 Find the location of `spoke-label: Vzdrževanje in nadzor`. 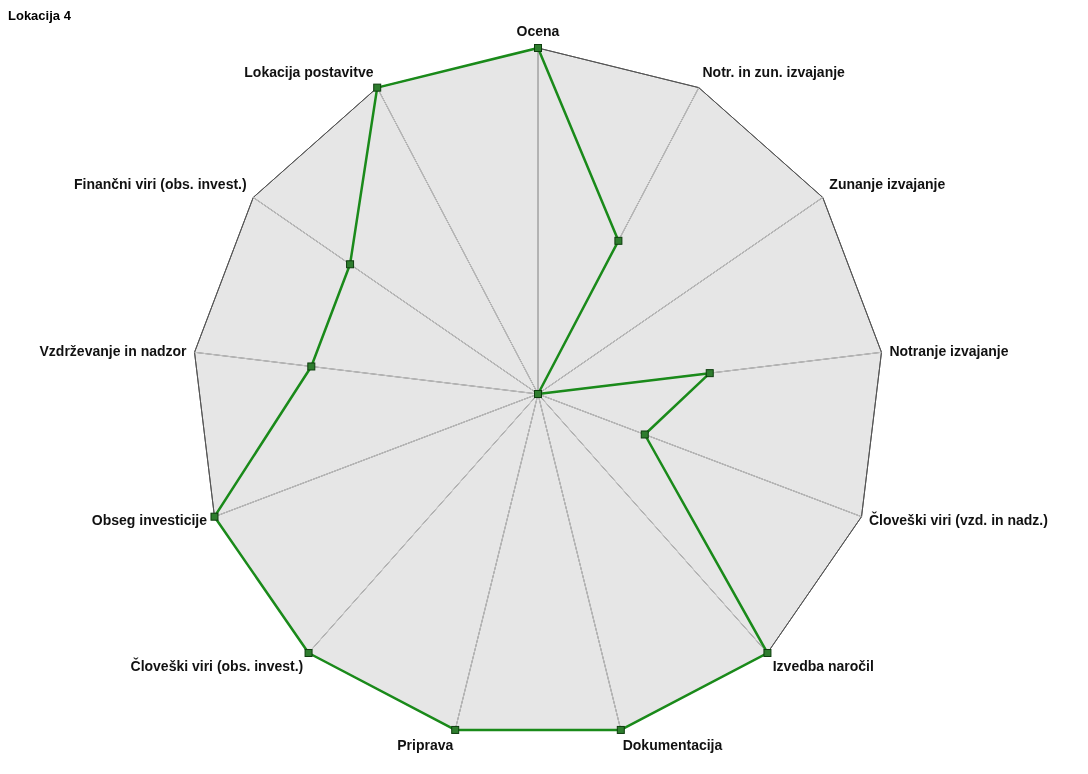

spoke-label: Vzdrževanje in nadzor is located at coordinates (113, 351).